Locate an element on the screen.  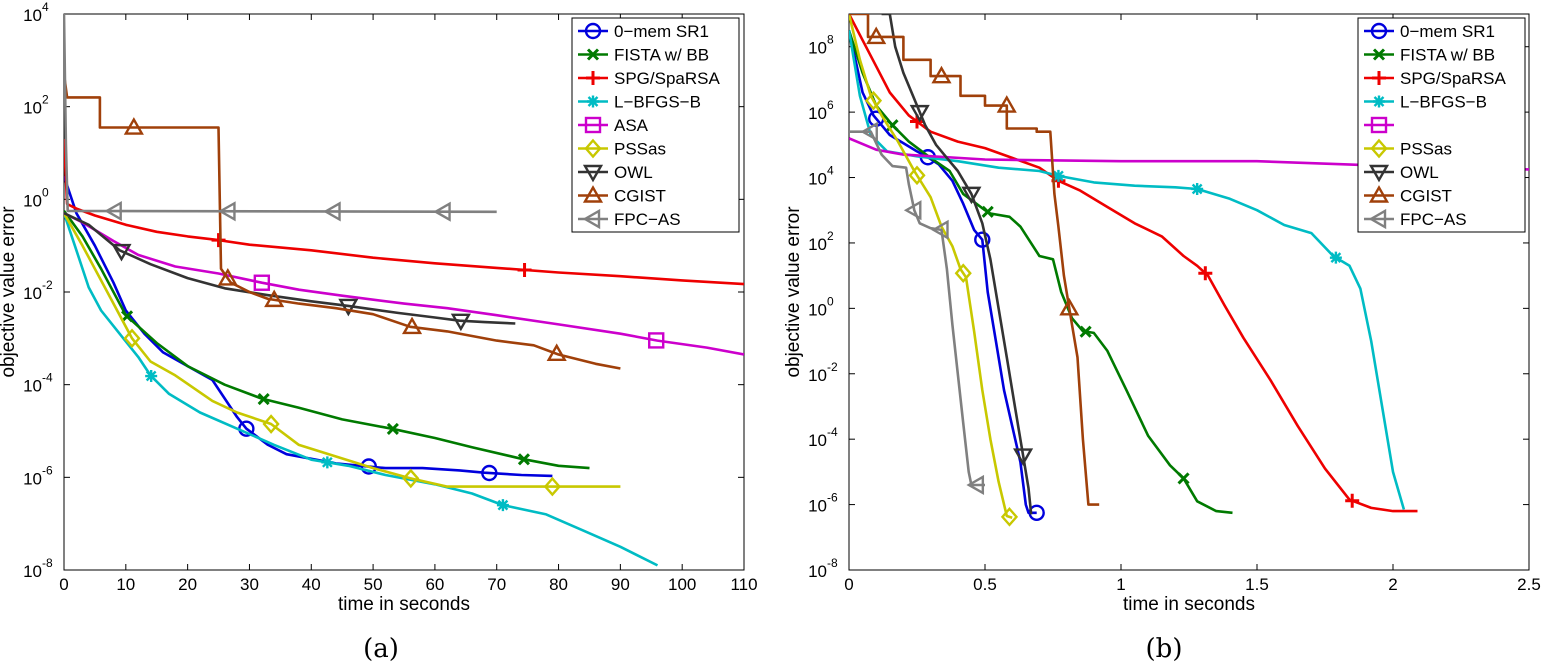
legend-item: CGIST is located at coordinates (1408, 195).